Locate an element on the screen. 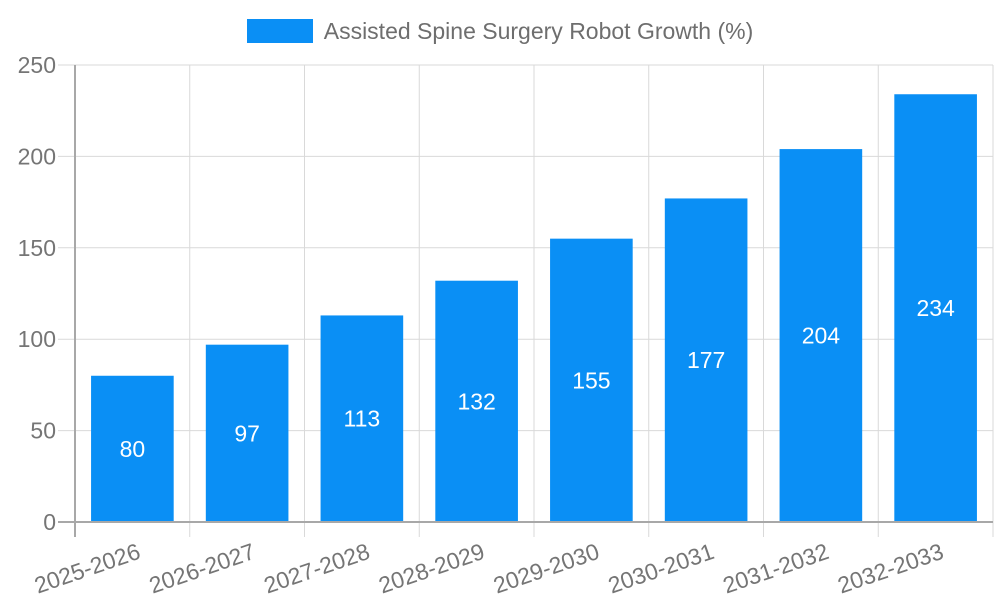 The image size is (1000, 600). y-tick-label: 100 is located at coordinates (37, 339).